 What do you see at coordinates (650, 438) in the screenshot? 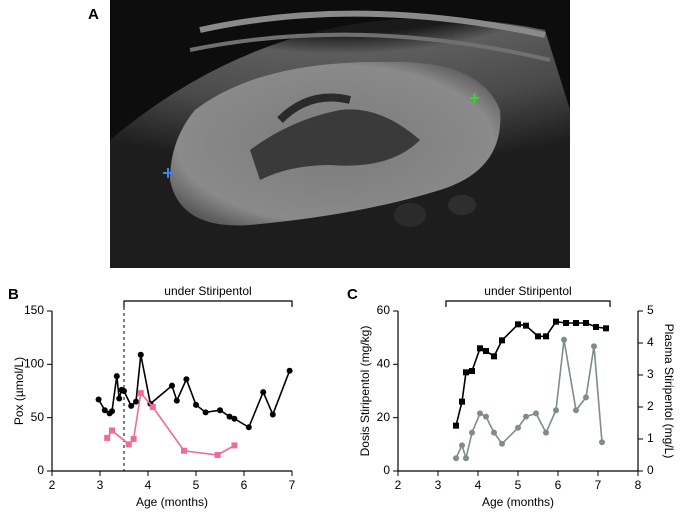
I see `y2-tick-label: 1` at bounding box center [650, 438].